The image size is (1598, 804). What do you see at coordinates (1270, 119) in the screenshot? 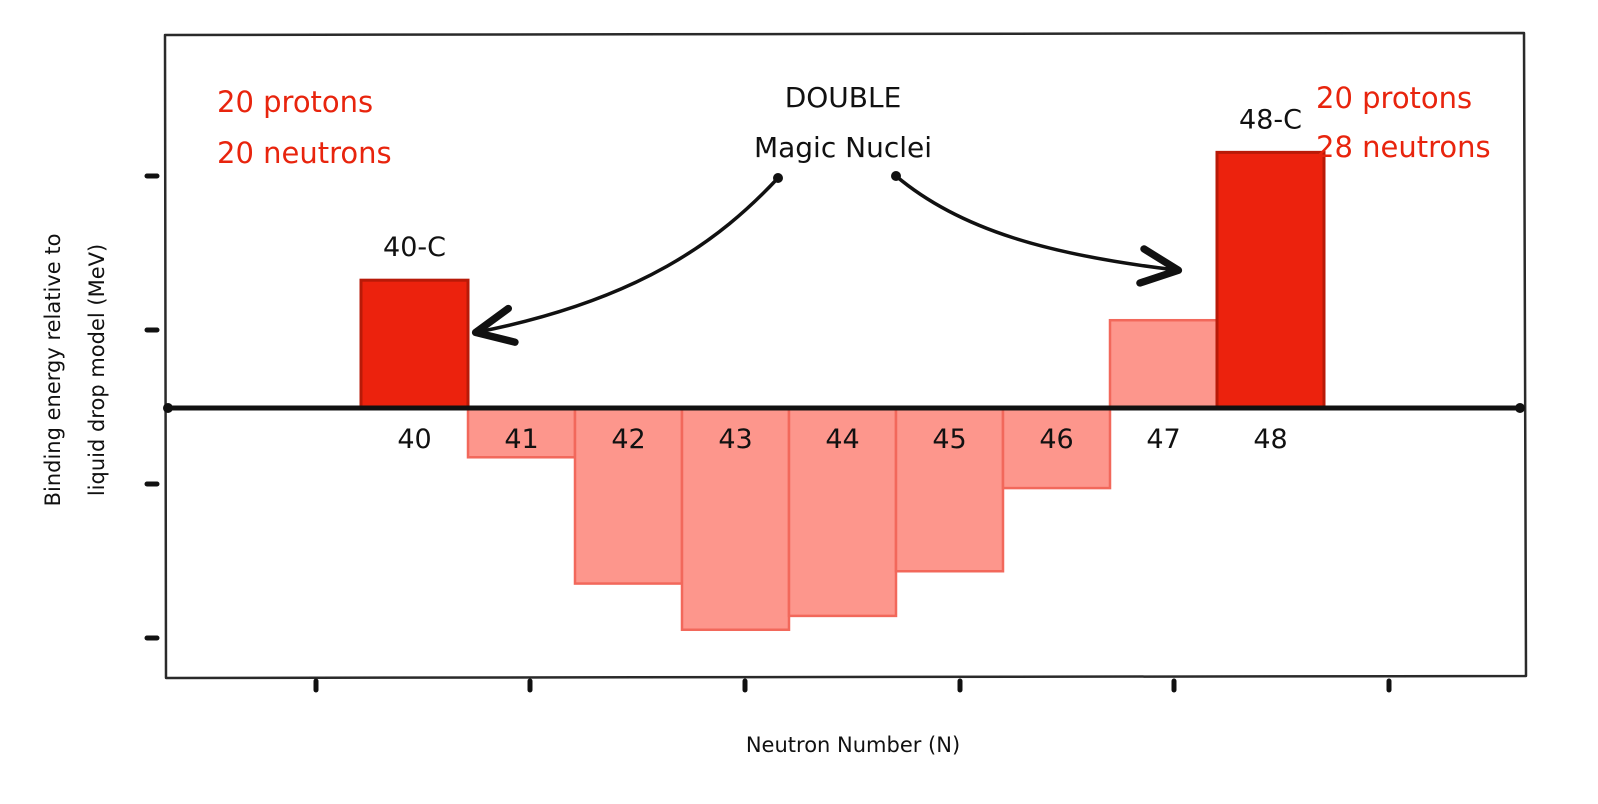
I see `isotope-label-48: 48-C` at bounding box center [1270, 119].